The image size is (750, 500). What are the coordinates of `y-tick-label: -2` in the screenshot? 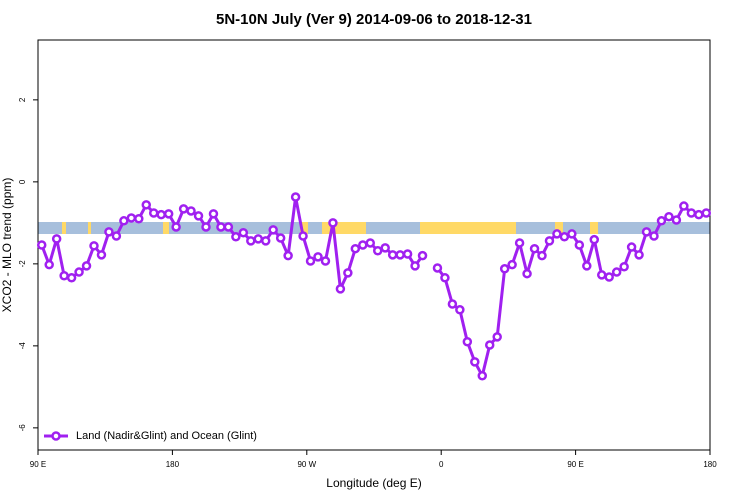 It's located at (22, 264).